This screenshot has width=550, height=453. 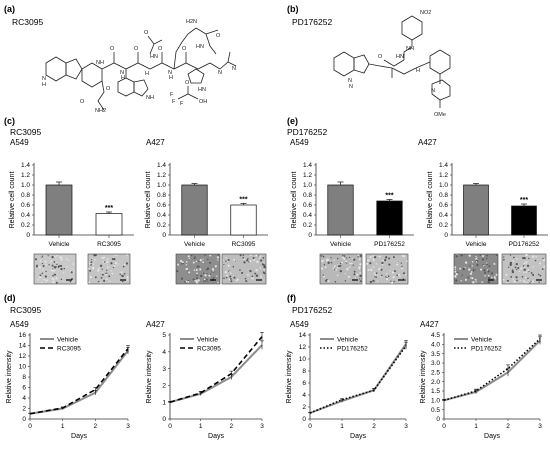 What do you see at coordinates (303, 335) in the screenshot?
I see `y-tick-label: 14` at bounding box center [303, 335].